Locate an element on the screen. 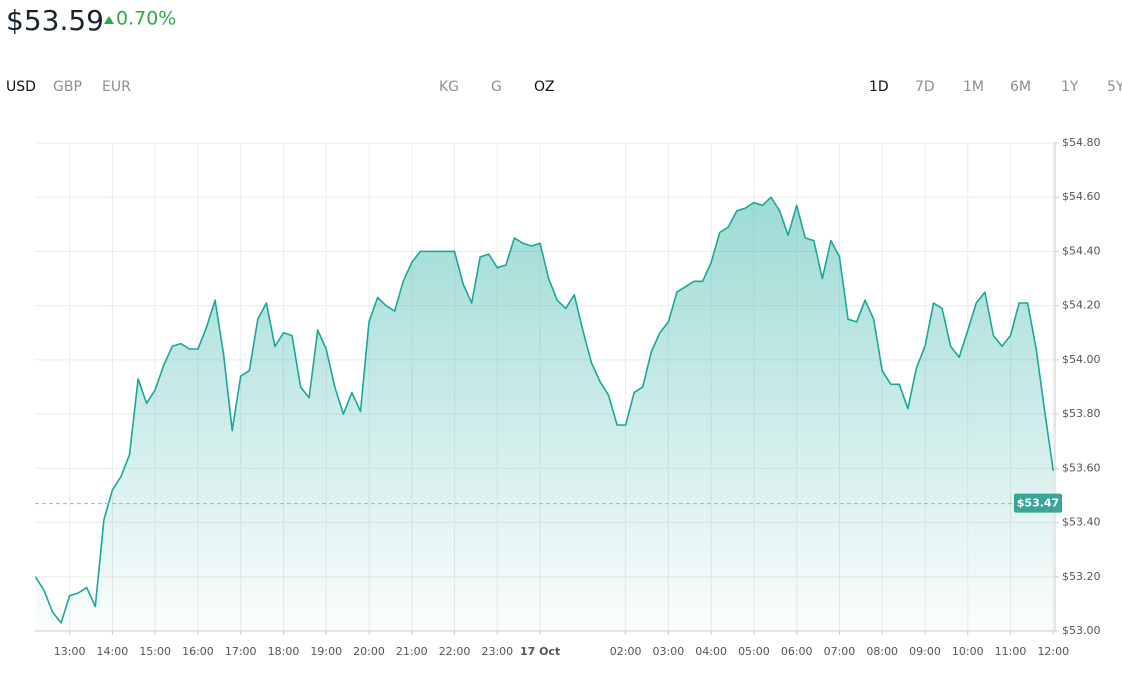 The image size is (1122, 674). toggle-option: 1D is located at coordinates (879, 87).